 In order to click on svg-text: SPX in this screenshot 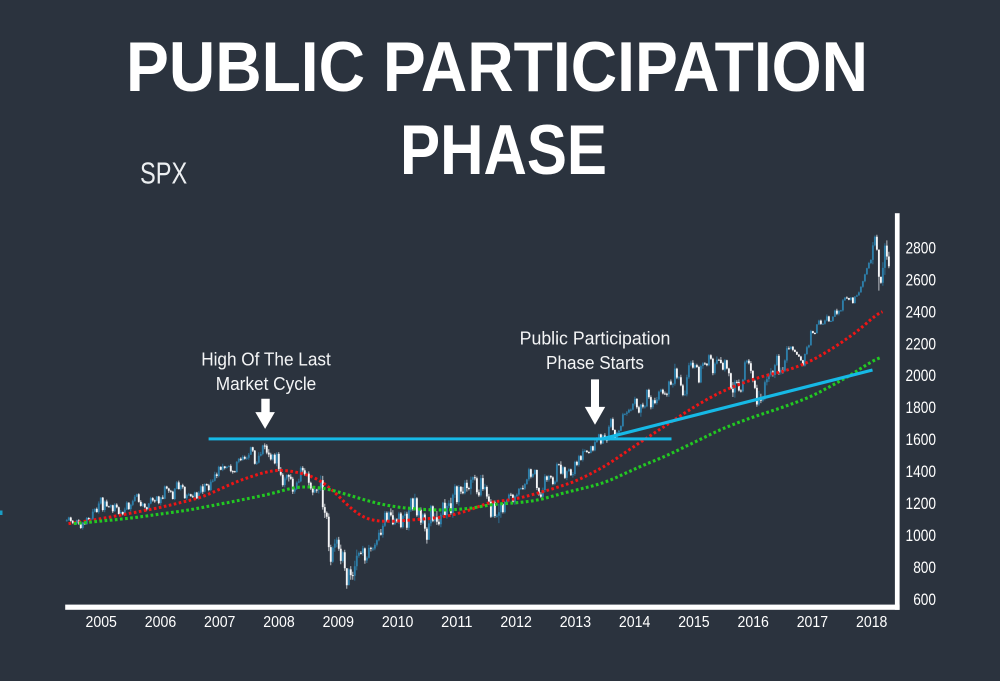, I will do `click(163, 173)`.